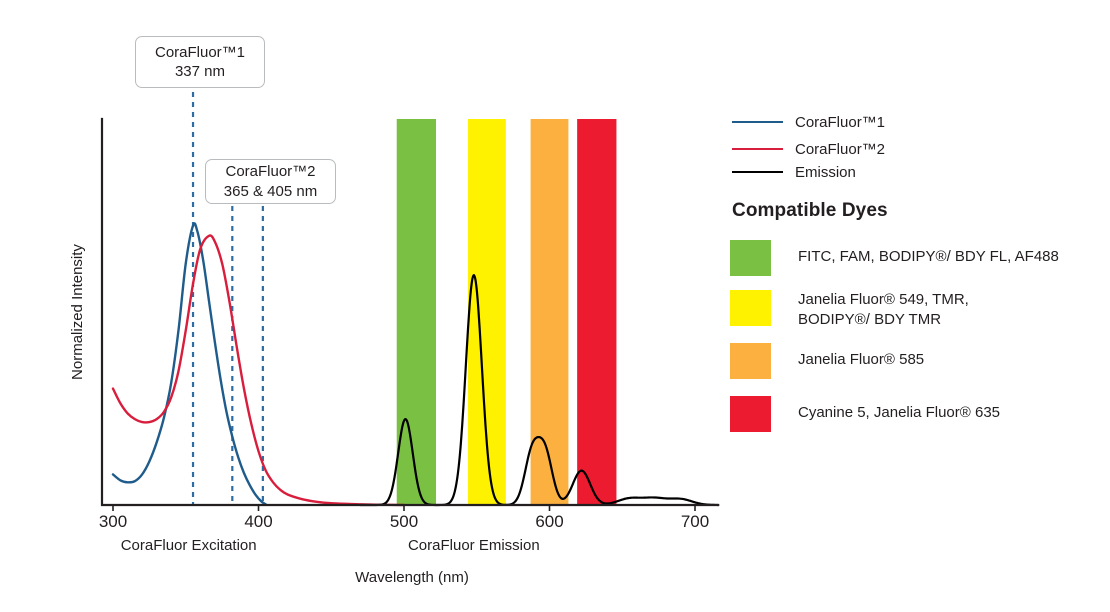 The width and height of the screenshot is (1110, 612). I want to click on dye-legend-item-yellow: Janelia Fluor® 549, TMR, BODIPY®/ BDY TMR, so click(915, 310).